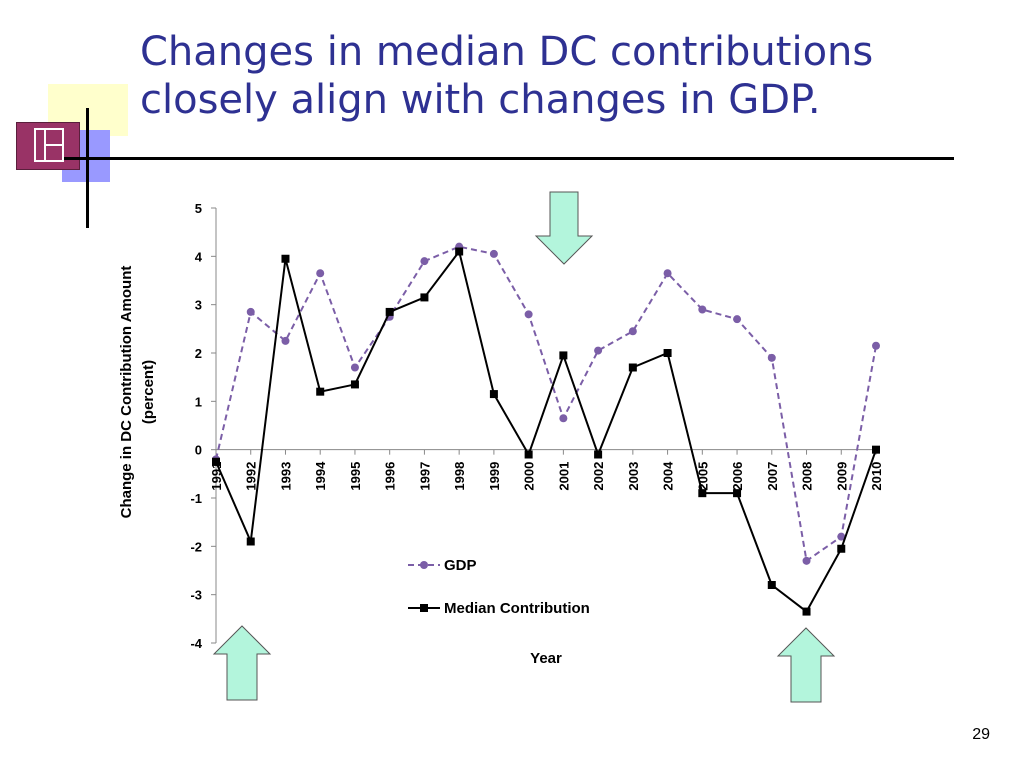  I want to click on x-tick-label: 1997, so click(424, 476).